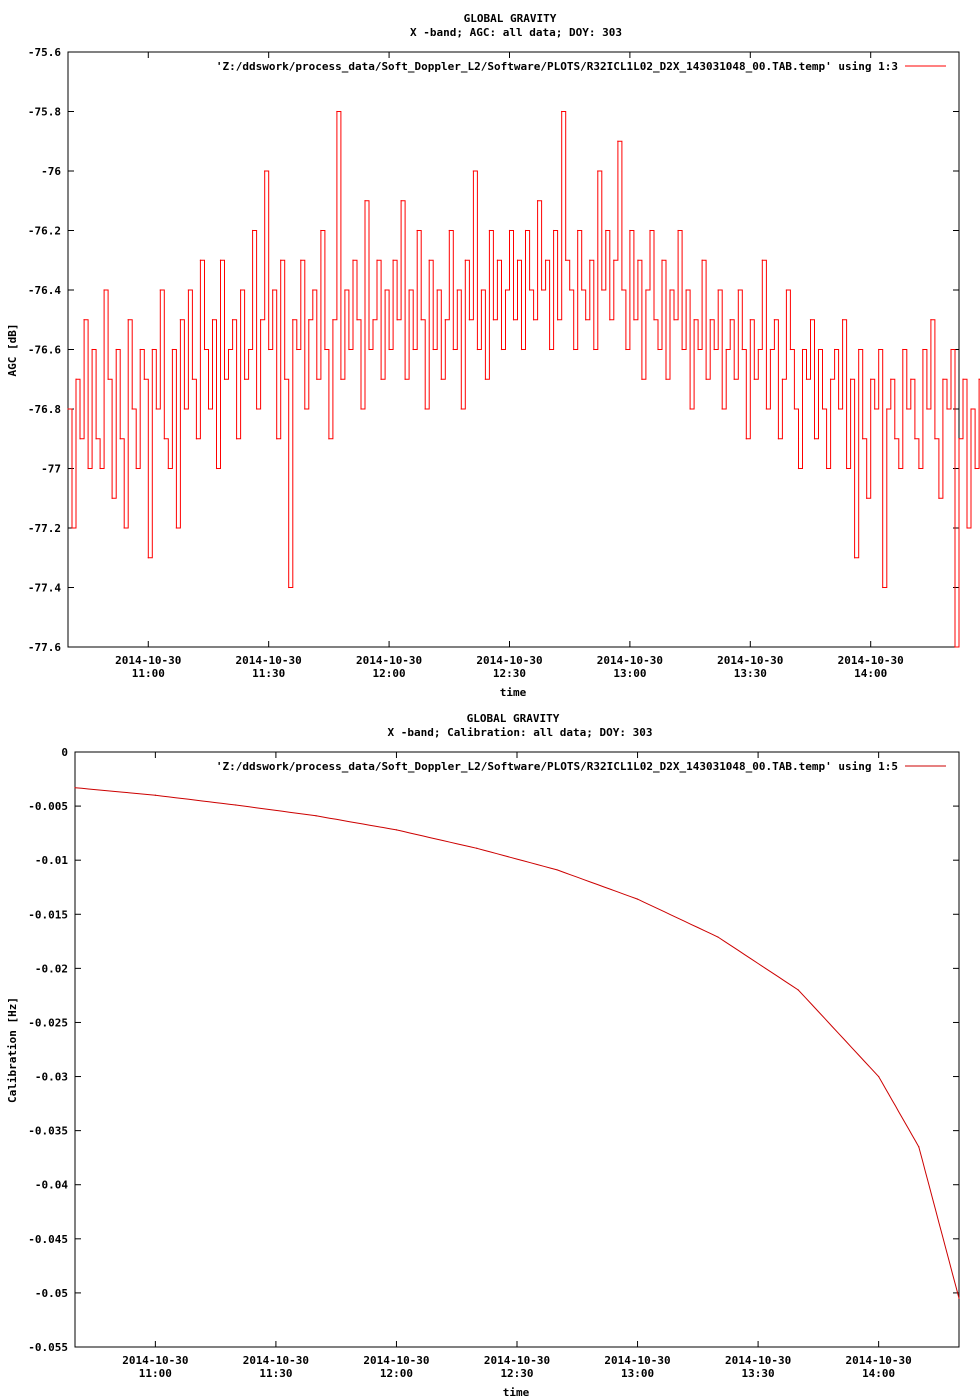  What do you see at coordinates (750, 673) in the screenshot?
I see `x-tick-label-time: 13:30` at bounding box center [750, 673].